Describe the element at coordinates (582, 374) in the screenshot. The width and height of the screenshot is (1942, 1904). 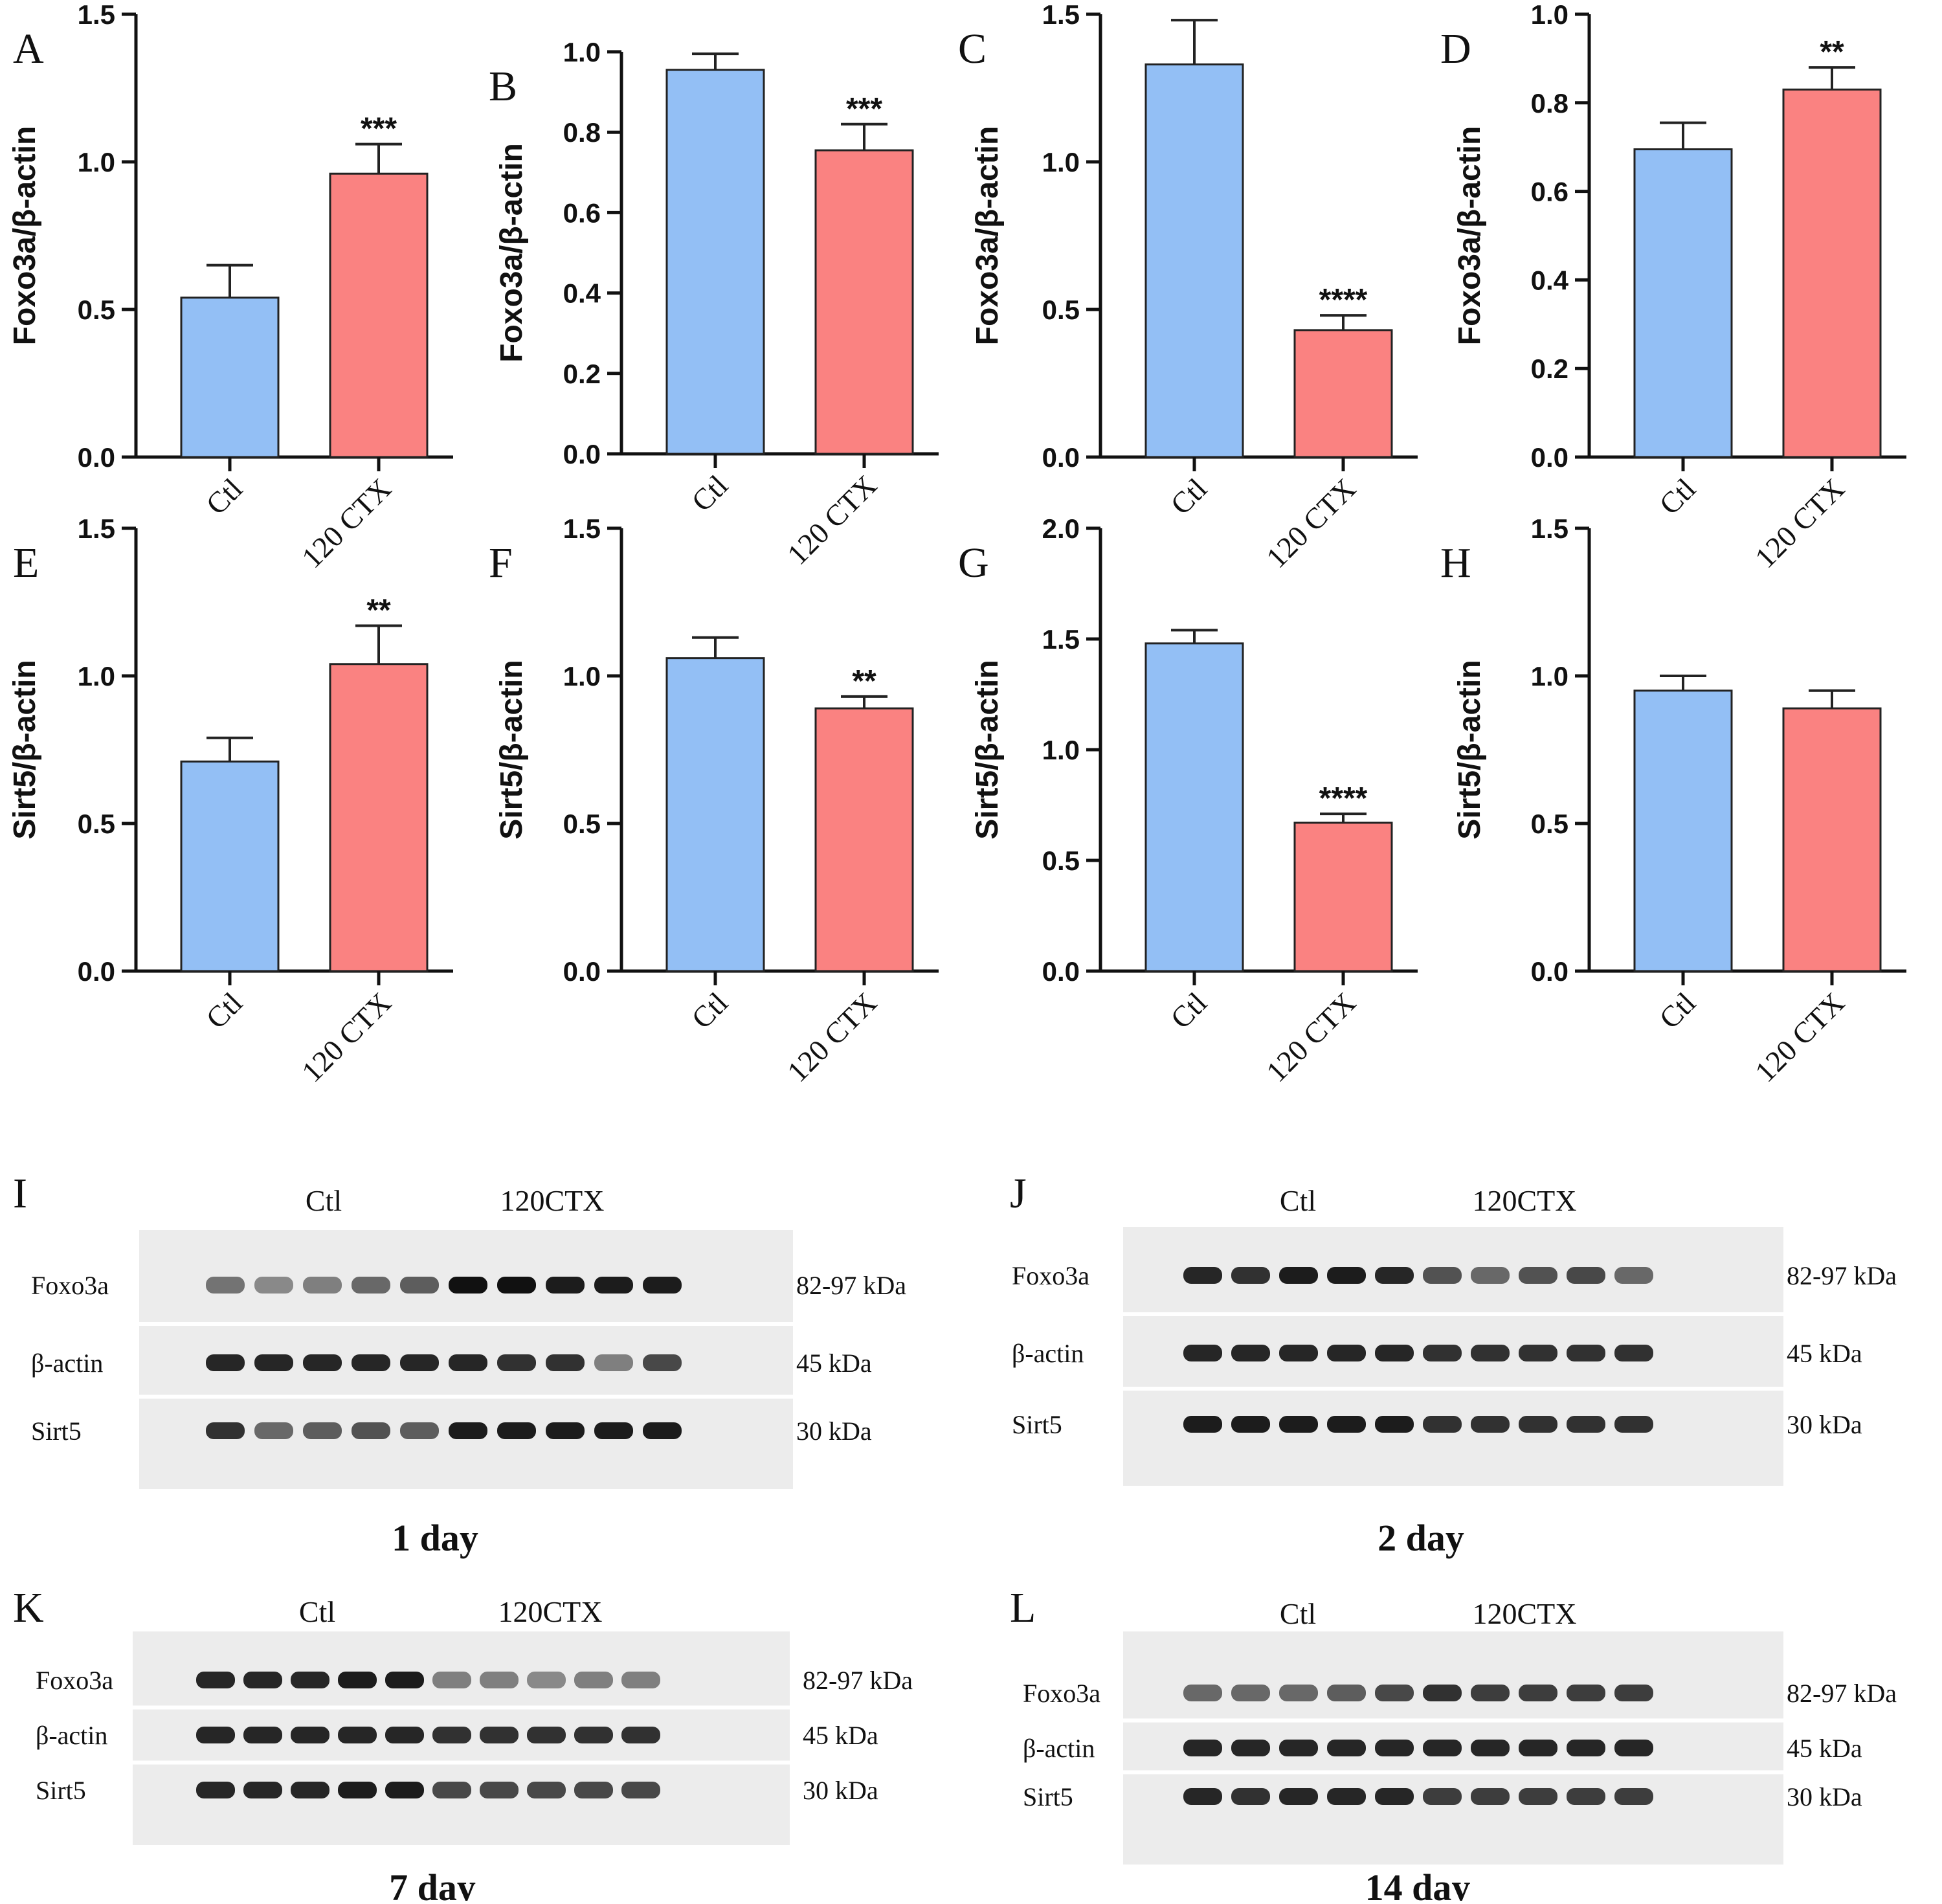
I see `y-tick-label: 0.2` at that location.